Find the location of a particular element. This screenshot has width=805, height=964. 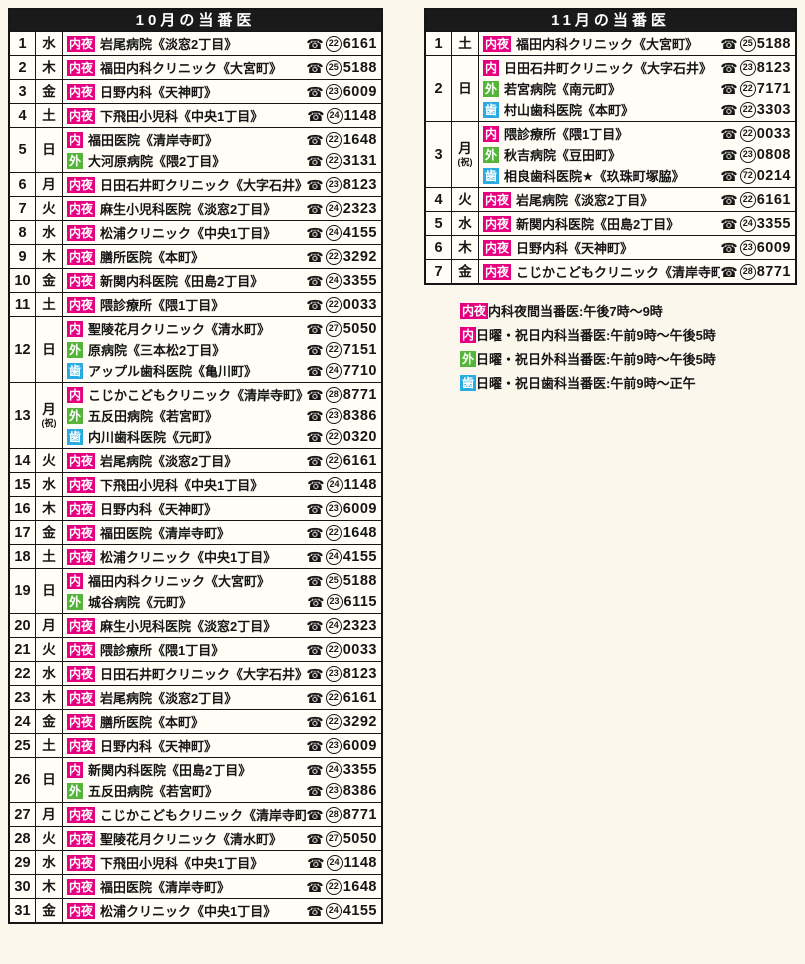

duty-entries: 内新関内科医院《田島2丁目》 ☎ 24 3355 外五反田病院《若宮町》 ☎ 23 8386 is located at coordinates (222, 780).